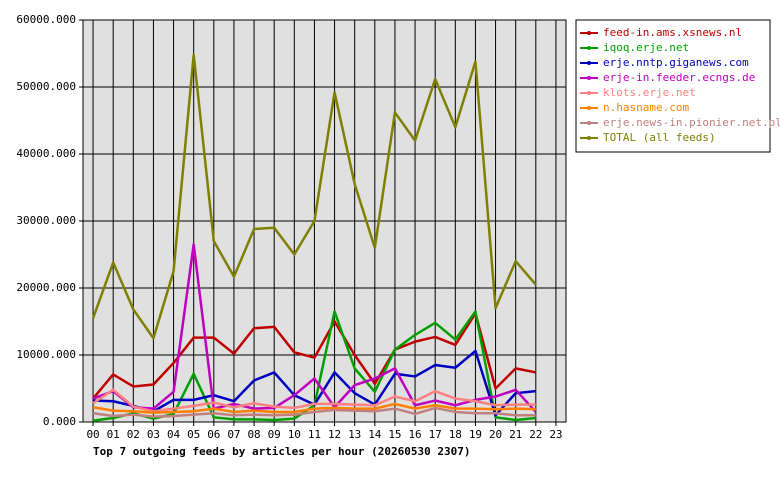  I want to click on x-tick-label: 07, so click(233, 434).